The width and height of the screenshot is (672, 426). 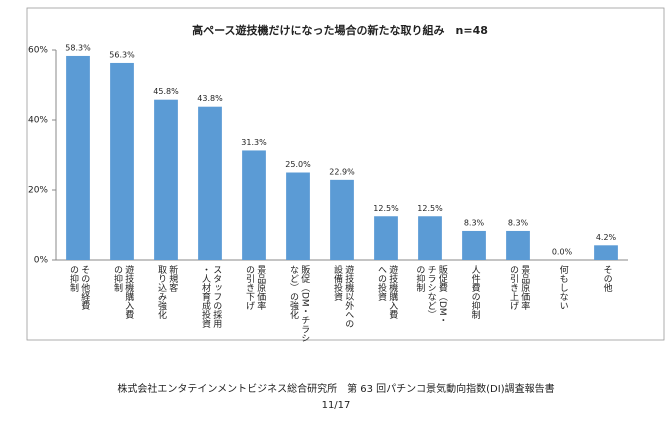 I want to click on x-tick-label: 新規客 取り込み強化, so click(x=167, y=292).